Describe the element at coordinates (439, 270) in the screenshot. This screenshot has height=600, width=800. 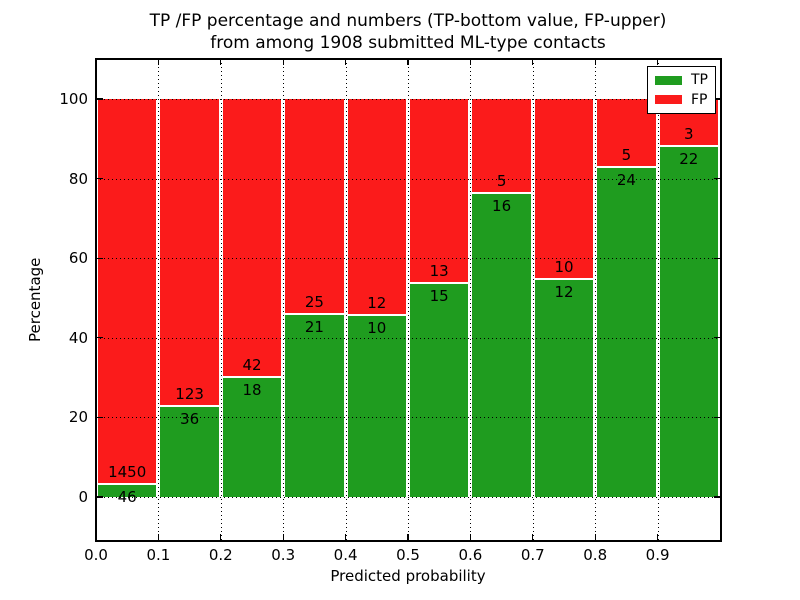
I see `fp-count-label: 13` at that location.